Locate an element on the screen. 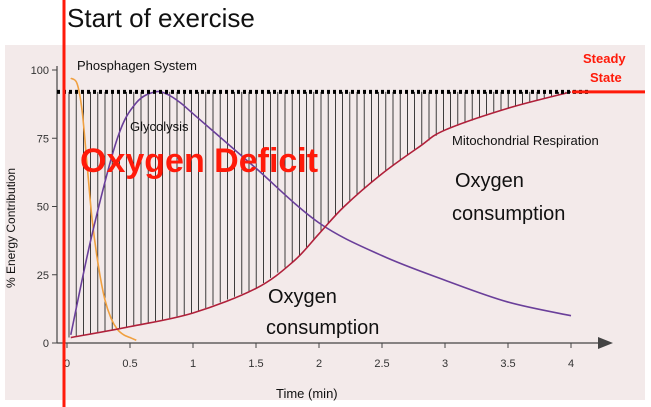 The width and height of the screenshot is (651, 407). x-axis-arrowhead is located at coordinates (605, 343).